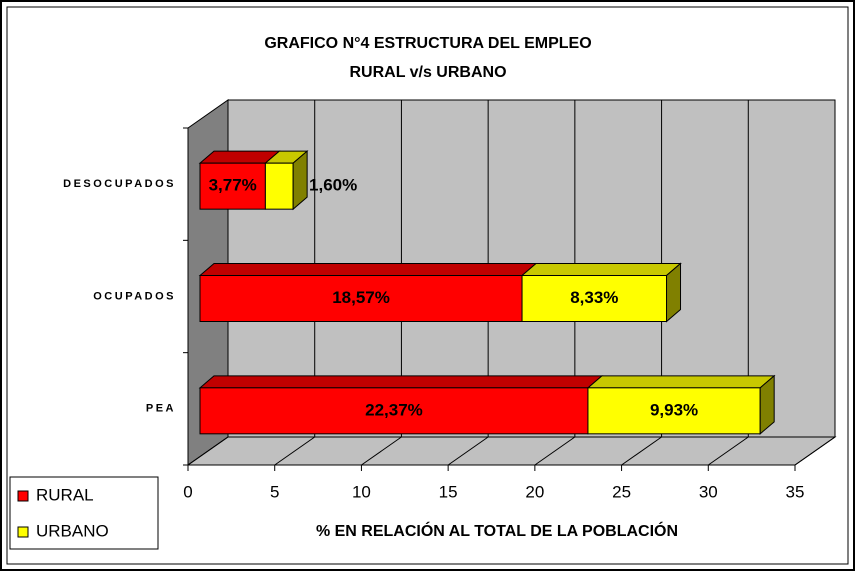 The height and width of the screenshot is (571, 855). I want to click on legend-label: RURAL, so click(65, 494).